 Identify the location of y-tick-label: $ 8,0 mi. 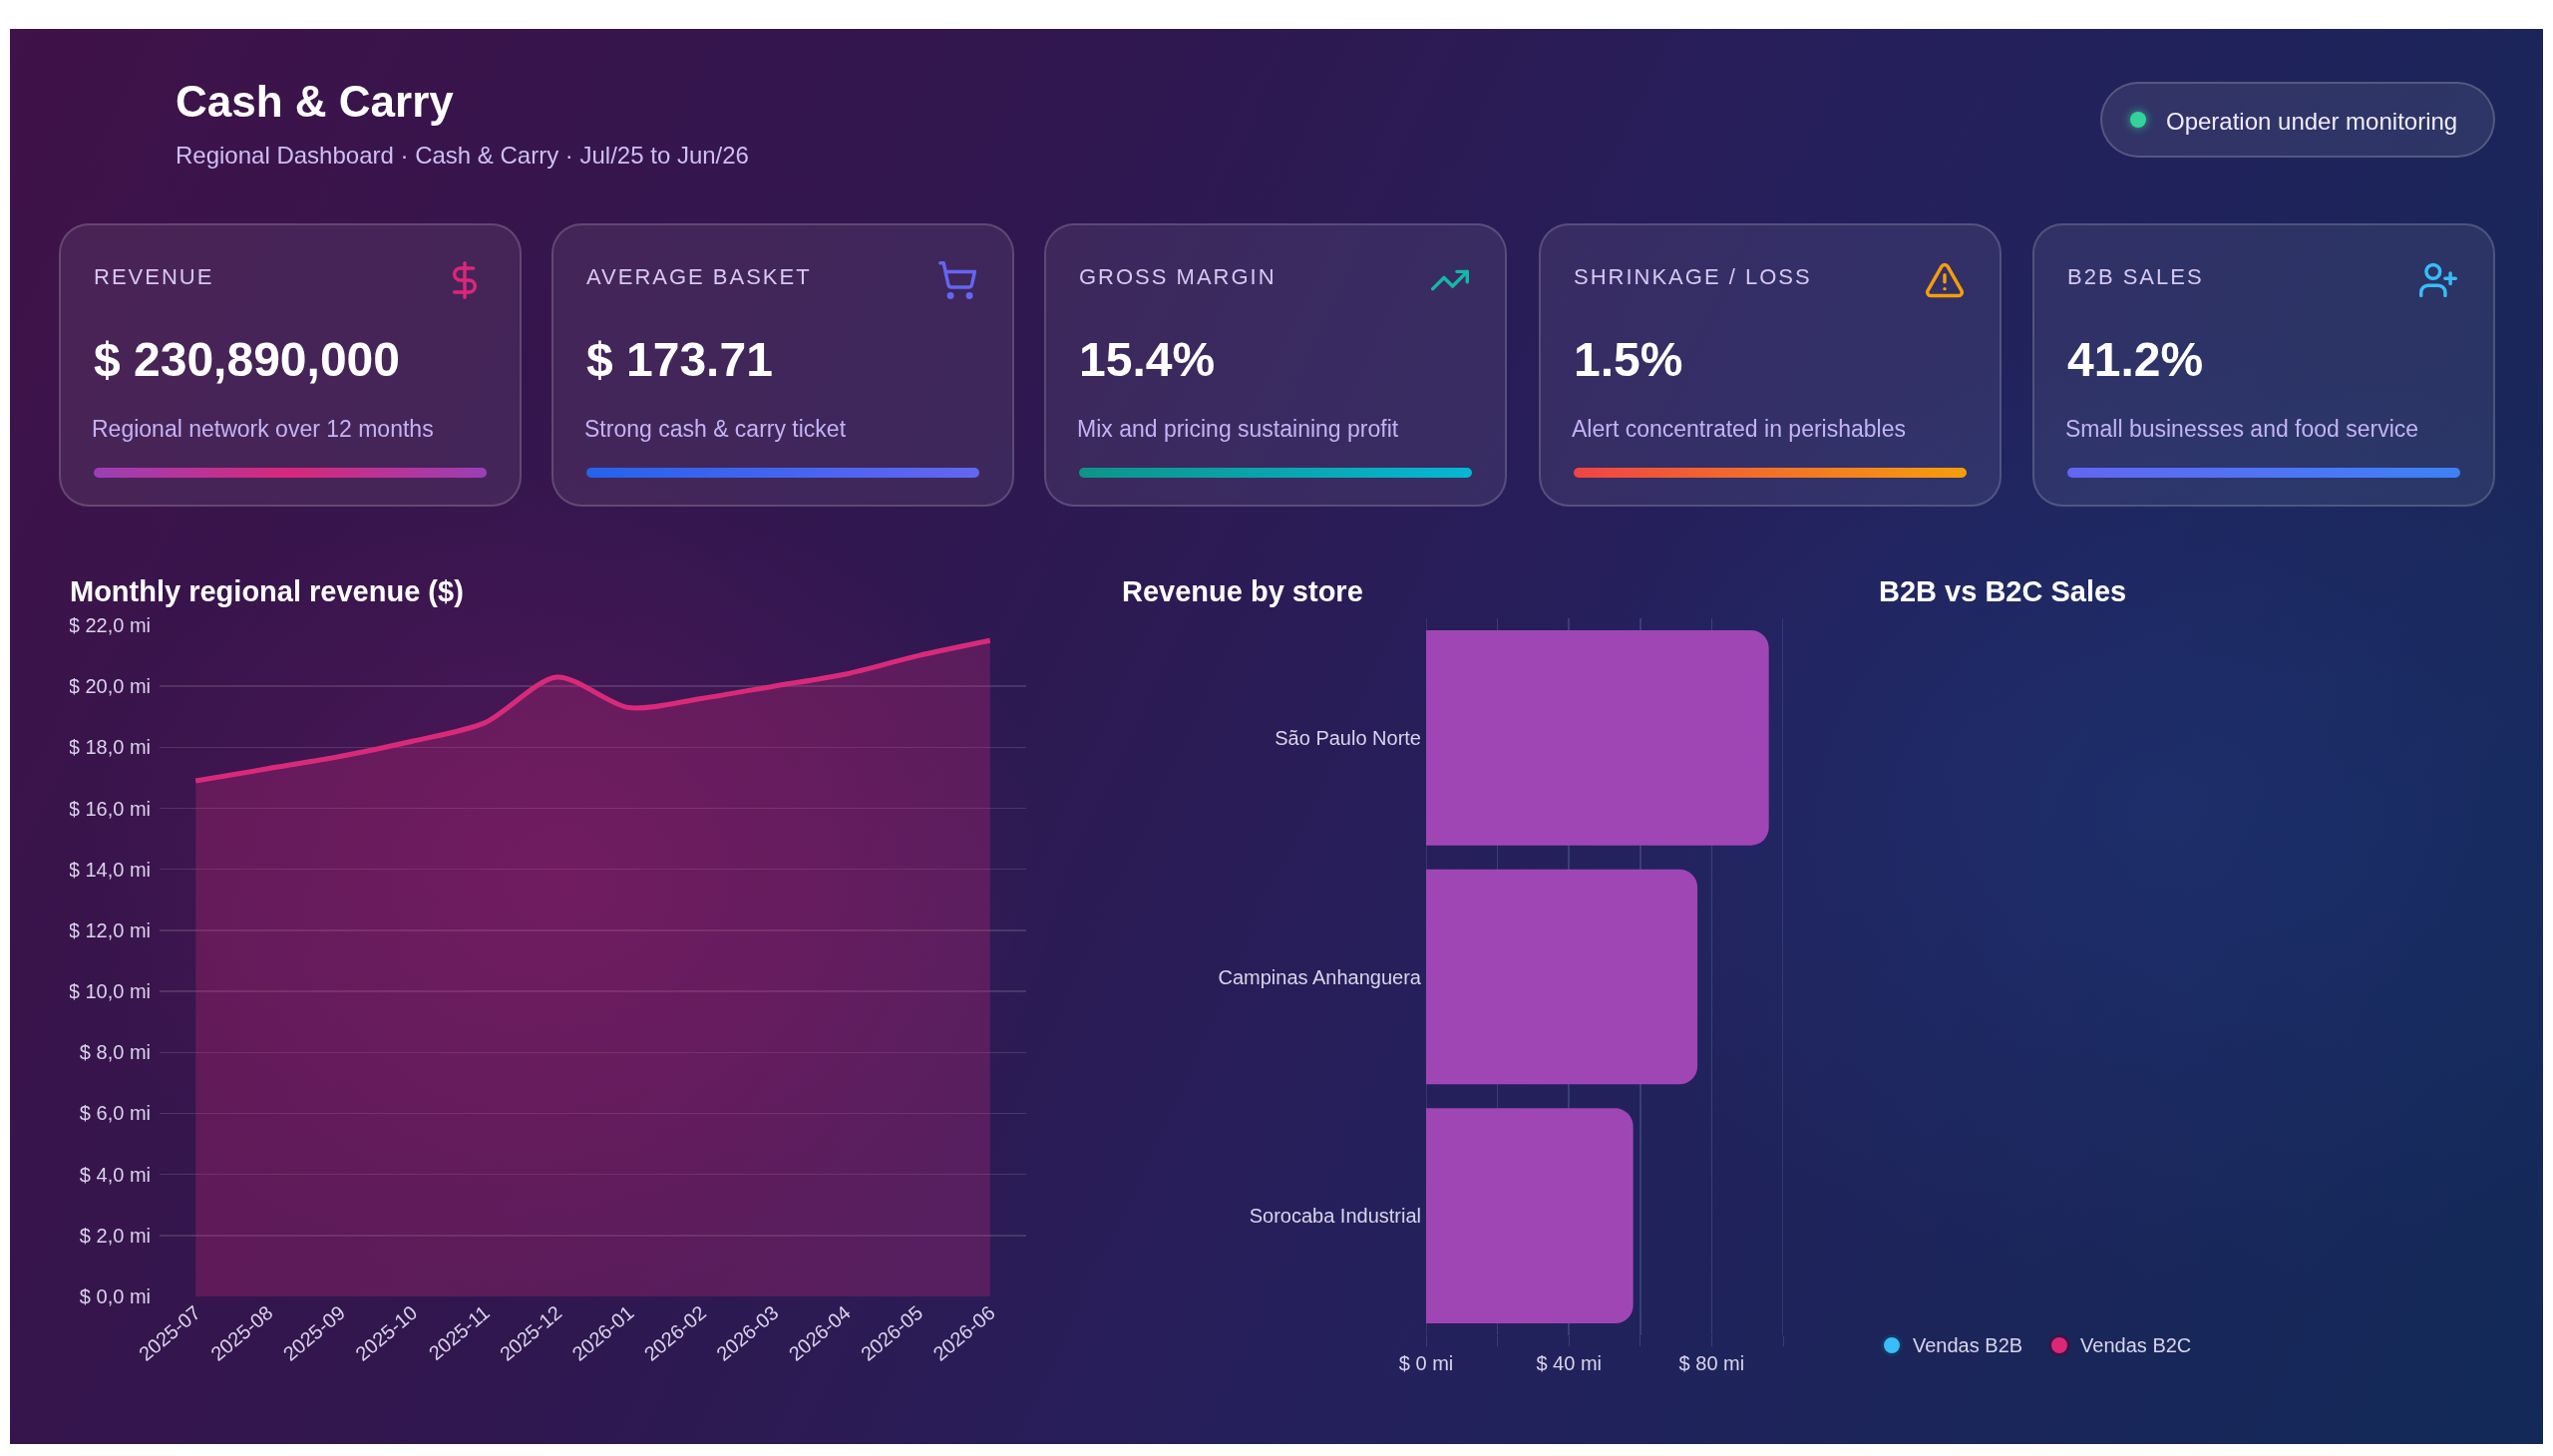
(115, 1052).